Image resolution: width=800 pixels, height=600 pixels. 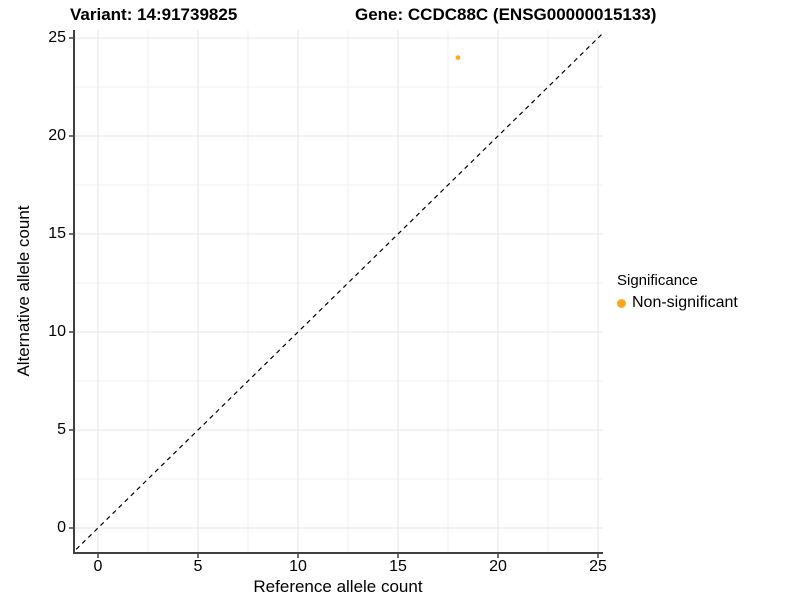 What do you see at coordinates (498, 566) in the screenshot?
I see `x-tick-label: 20` at bounding box center [498, 566].